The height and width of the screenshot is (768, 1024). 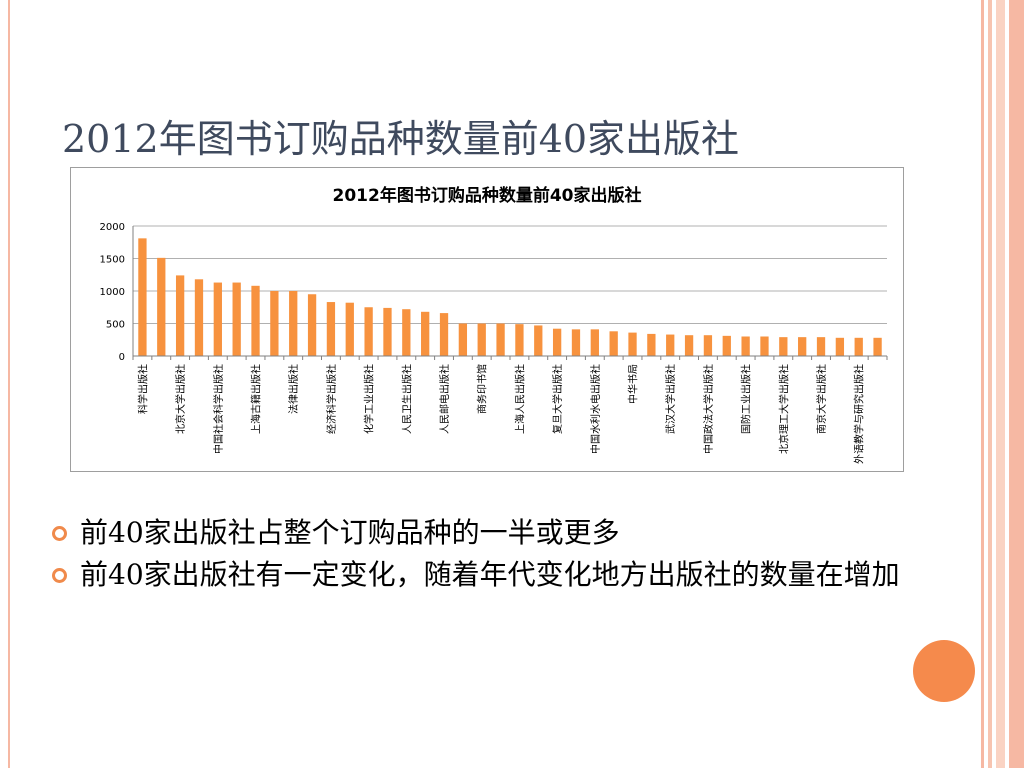 What do you see at coordinates (401, 139) in the screenshot?
I see `slide-title: 2012年图书订购品种数量前40家出版社` at bounding box center [401, 139].